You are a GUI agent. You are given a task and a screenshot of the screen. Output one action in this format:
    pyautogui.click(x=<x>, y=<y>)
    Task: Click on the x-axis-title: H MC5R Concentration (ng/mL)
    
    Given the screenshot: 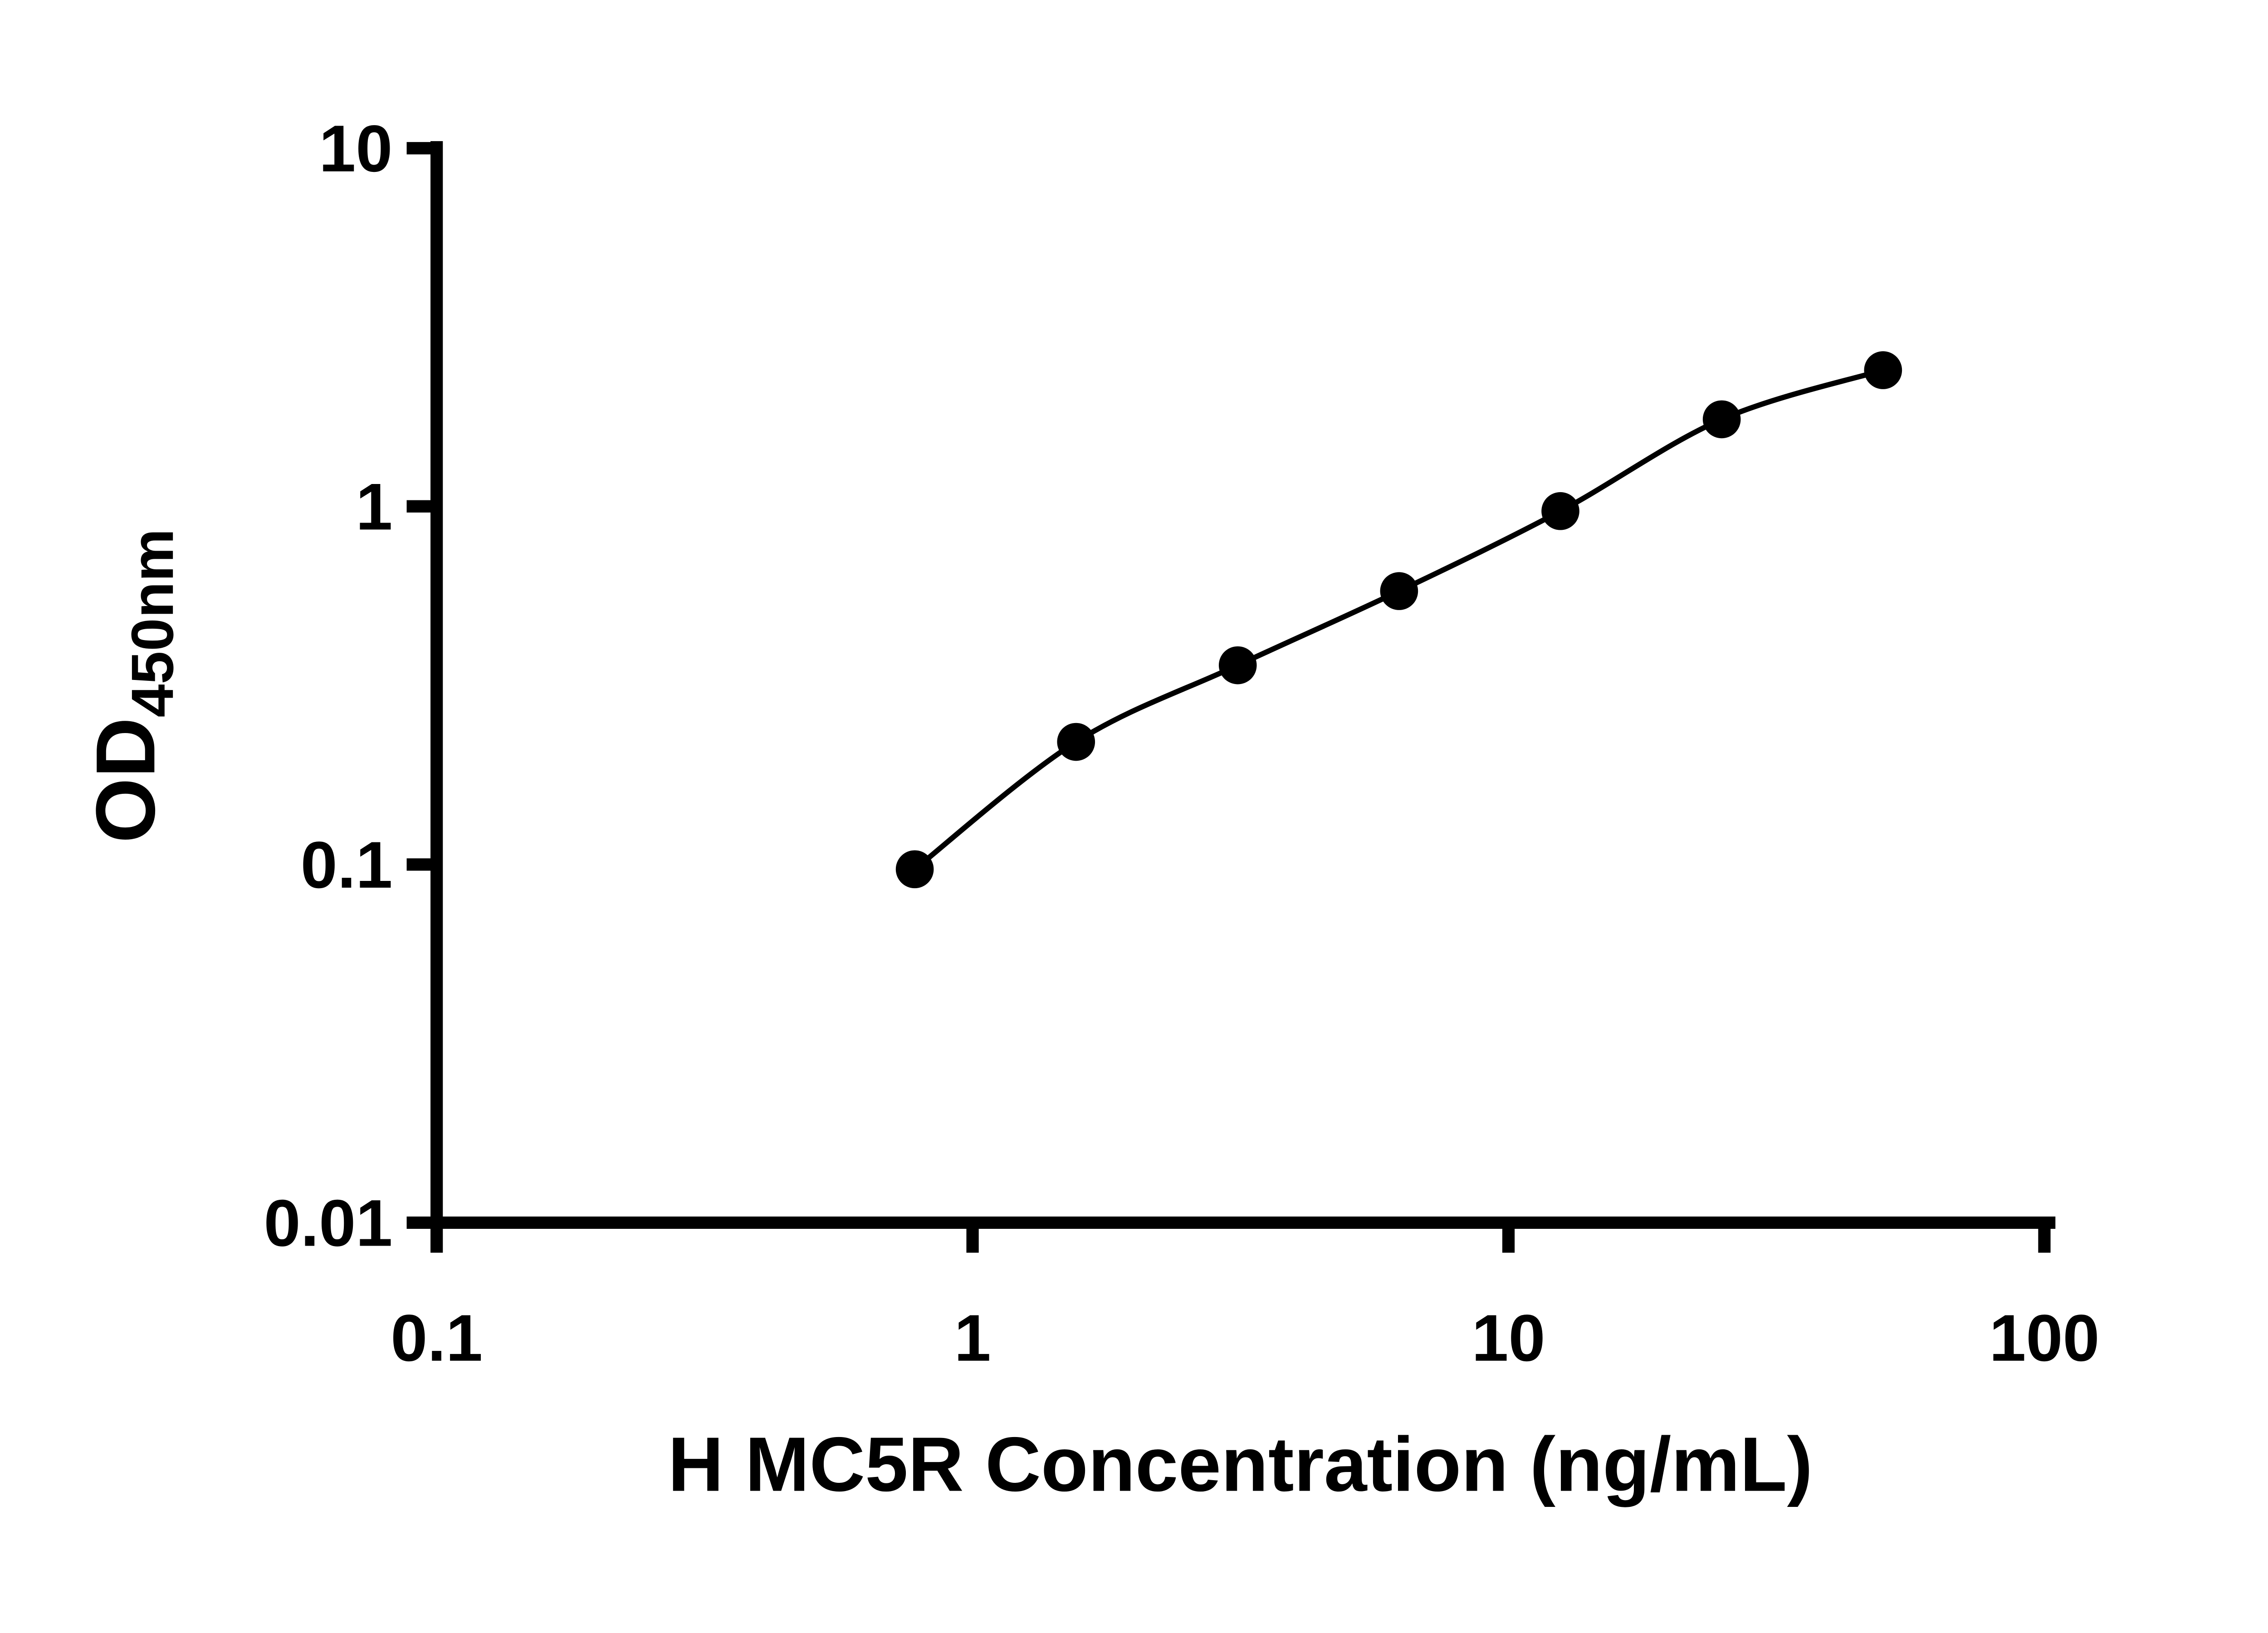 What is the action you would take?
    pyautogui.click(x=1241, y=1465)
    